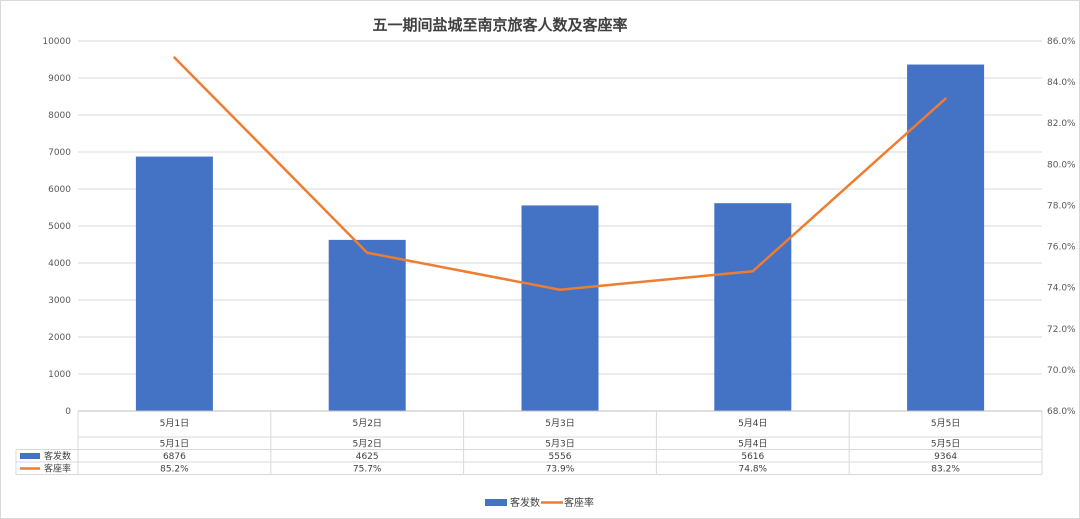 The image size is (1080, 519). I want to click on x-axis: 5月1日 5月2日 5月3日 5月4日 5月5日, so click(560, 423).